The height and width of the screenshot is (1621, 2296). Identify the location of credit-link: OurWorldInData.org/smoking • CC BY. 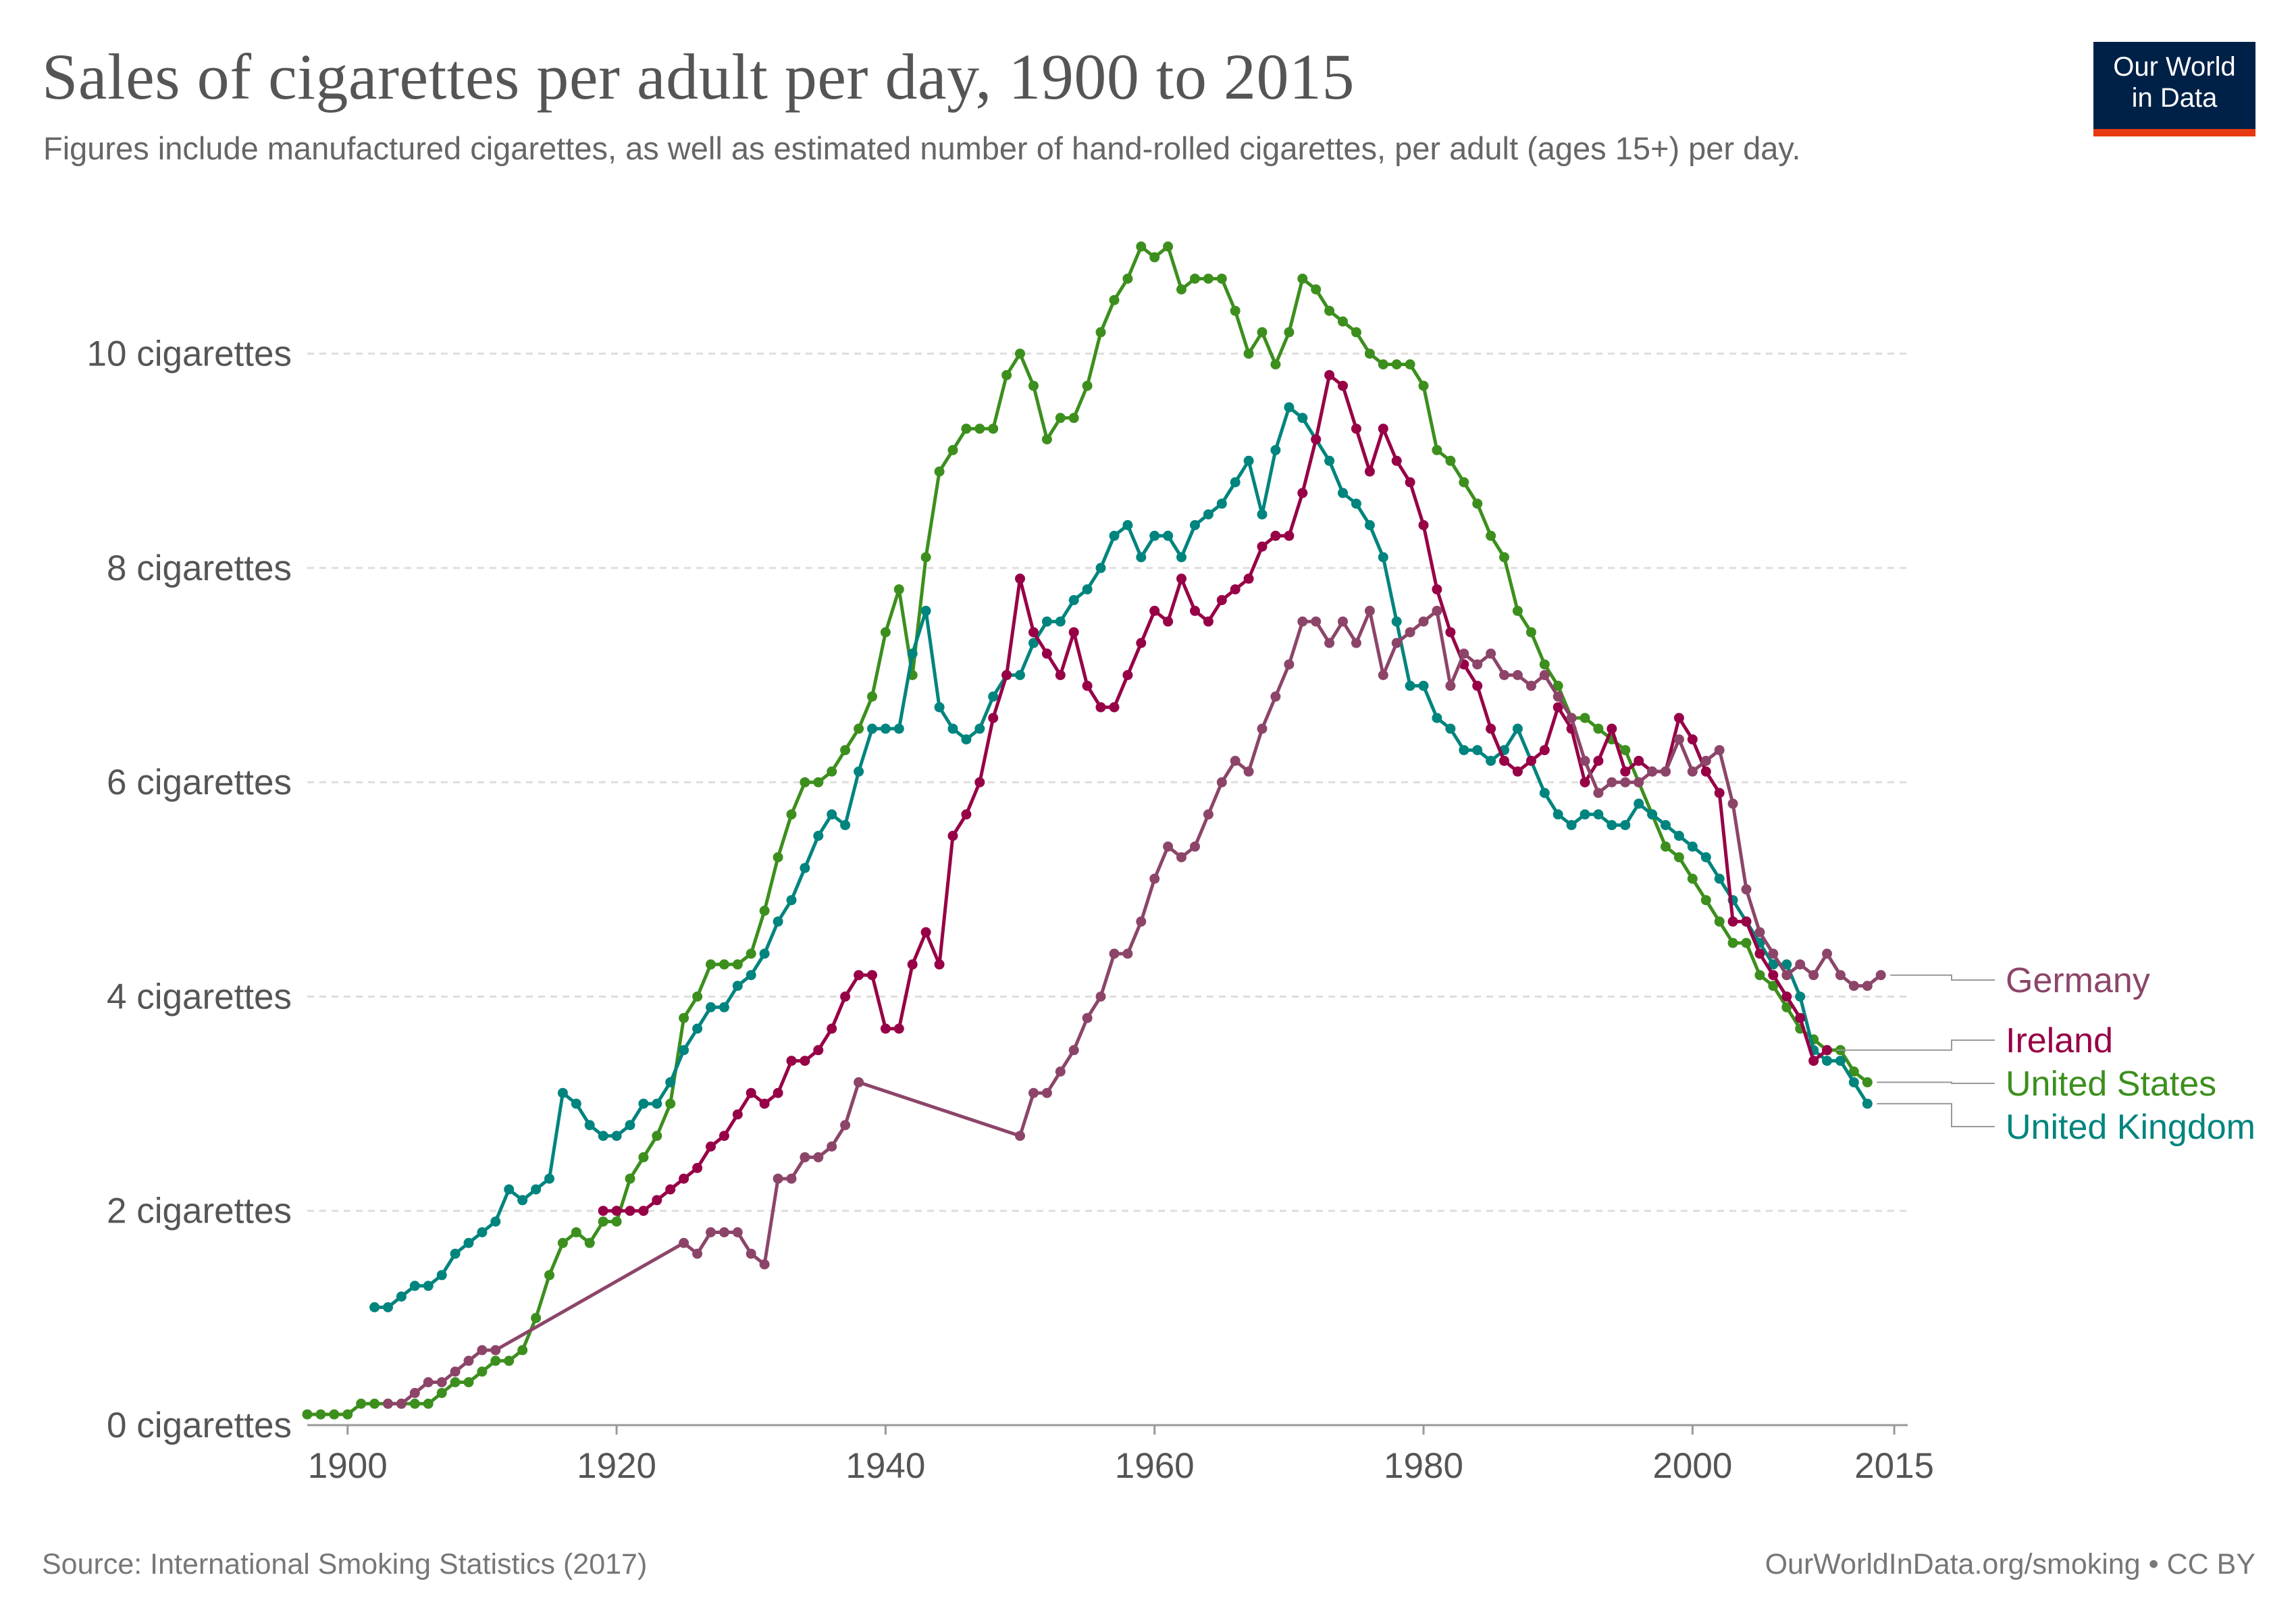
(2010, 1564).